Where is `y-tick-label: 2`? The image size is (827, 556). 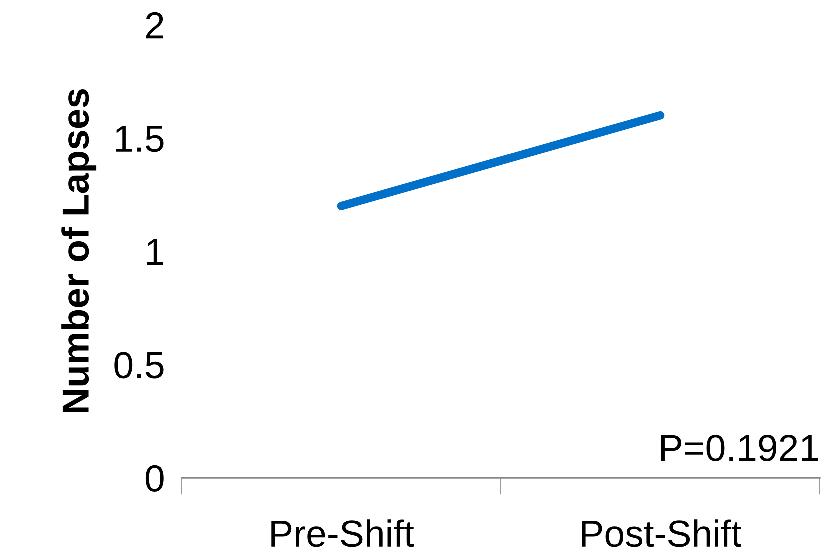 y-tick-label: 2 is located at coordinates (155, 25).